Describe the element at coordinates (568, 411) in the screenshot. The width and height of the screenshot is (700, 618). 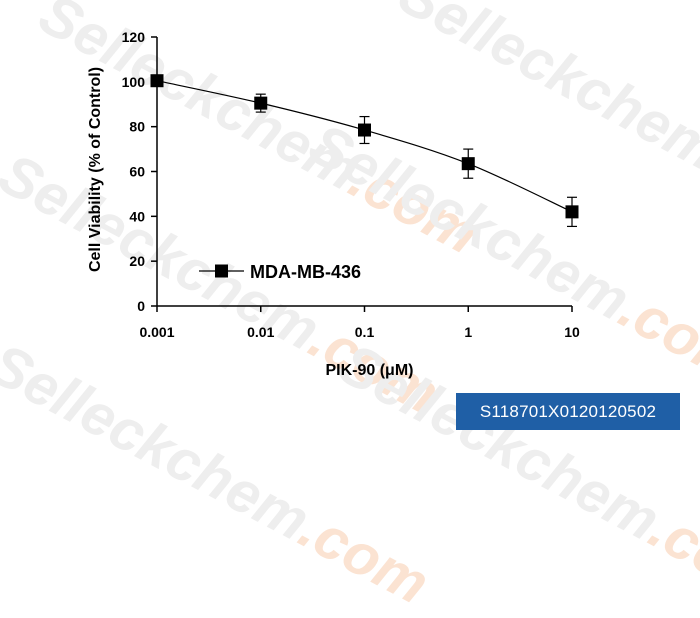
I see `catalog-badge: S118701X0120120502` at that location.